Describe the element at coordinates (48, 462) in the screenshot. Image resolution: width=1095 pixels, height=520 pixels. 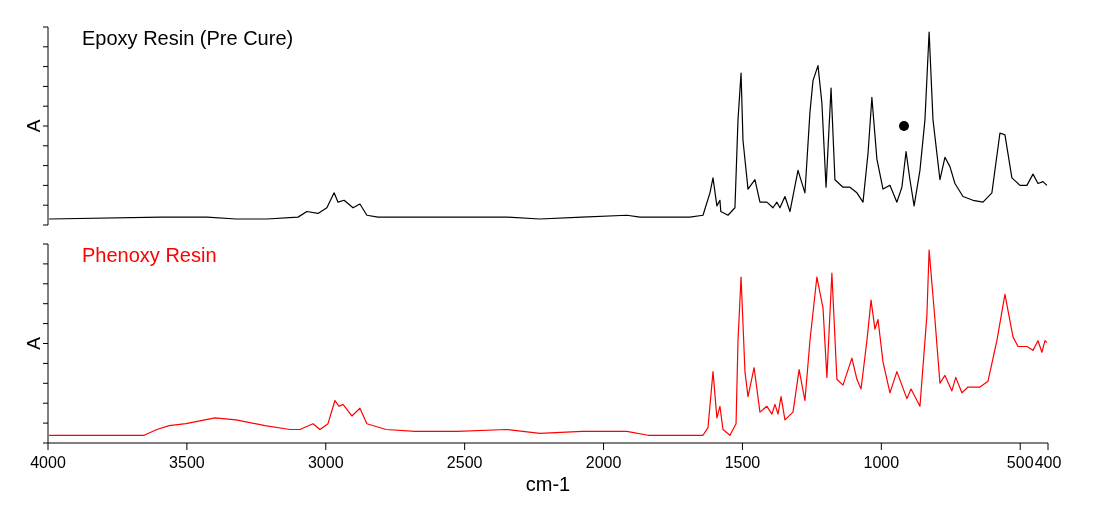
I see `x-tick-label: 4000` at that location.